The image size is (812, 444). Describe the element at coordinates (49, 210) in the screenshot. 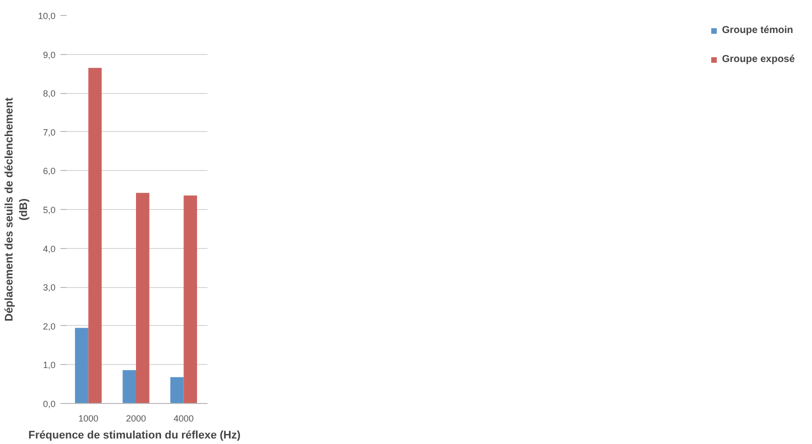

I see `y-tick-label: 5,0` at that location.